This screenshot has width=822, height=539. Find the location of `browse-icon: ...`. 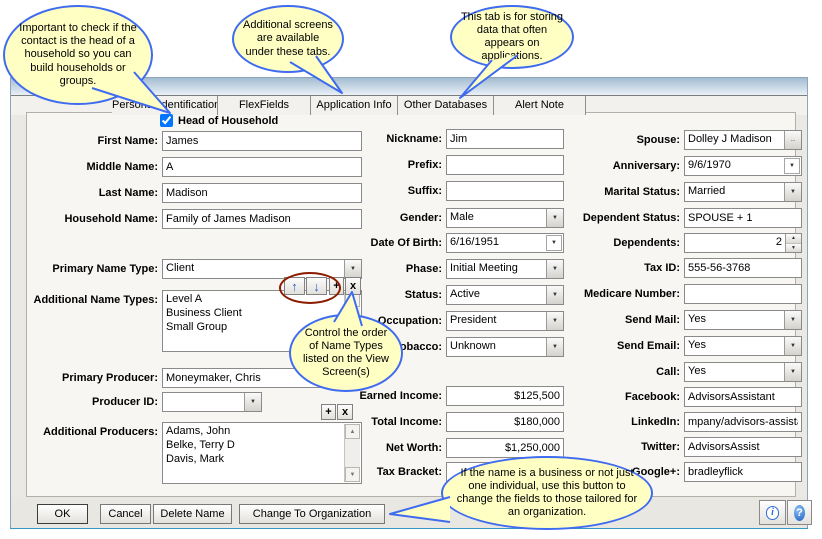

browse-icon: ... is located at coordinates (792, 140).